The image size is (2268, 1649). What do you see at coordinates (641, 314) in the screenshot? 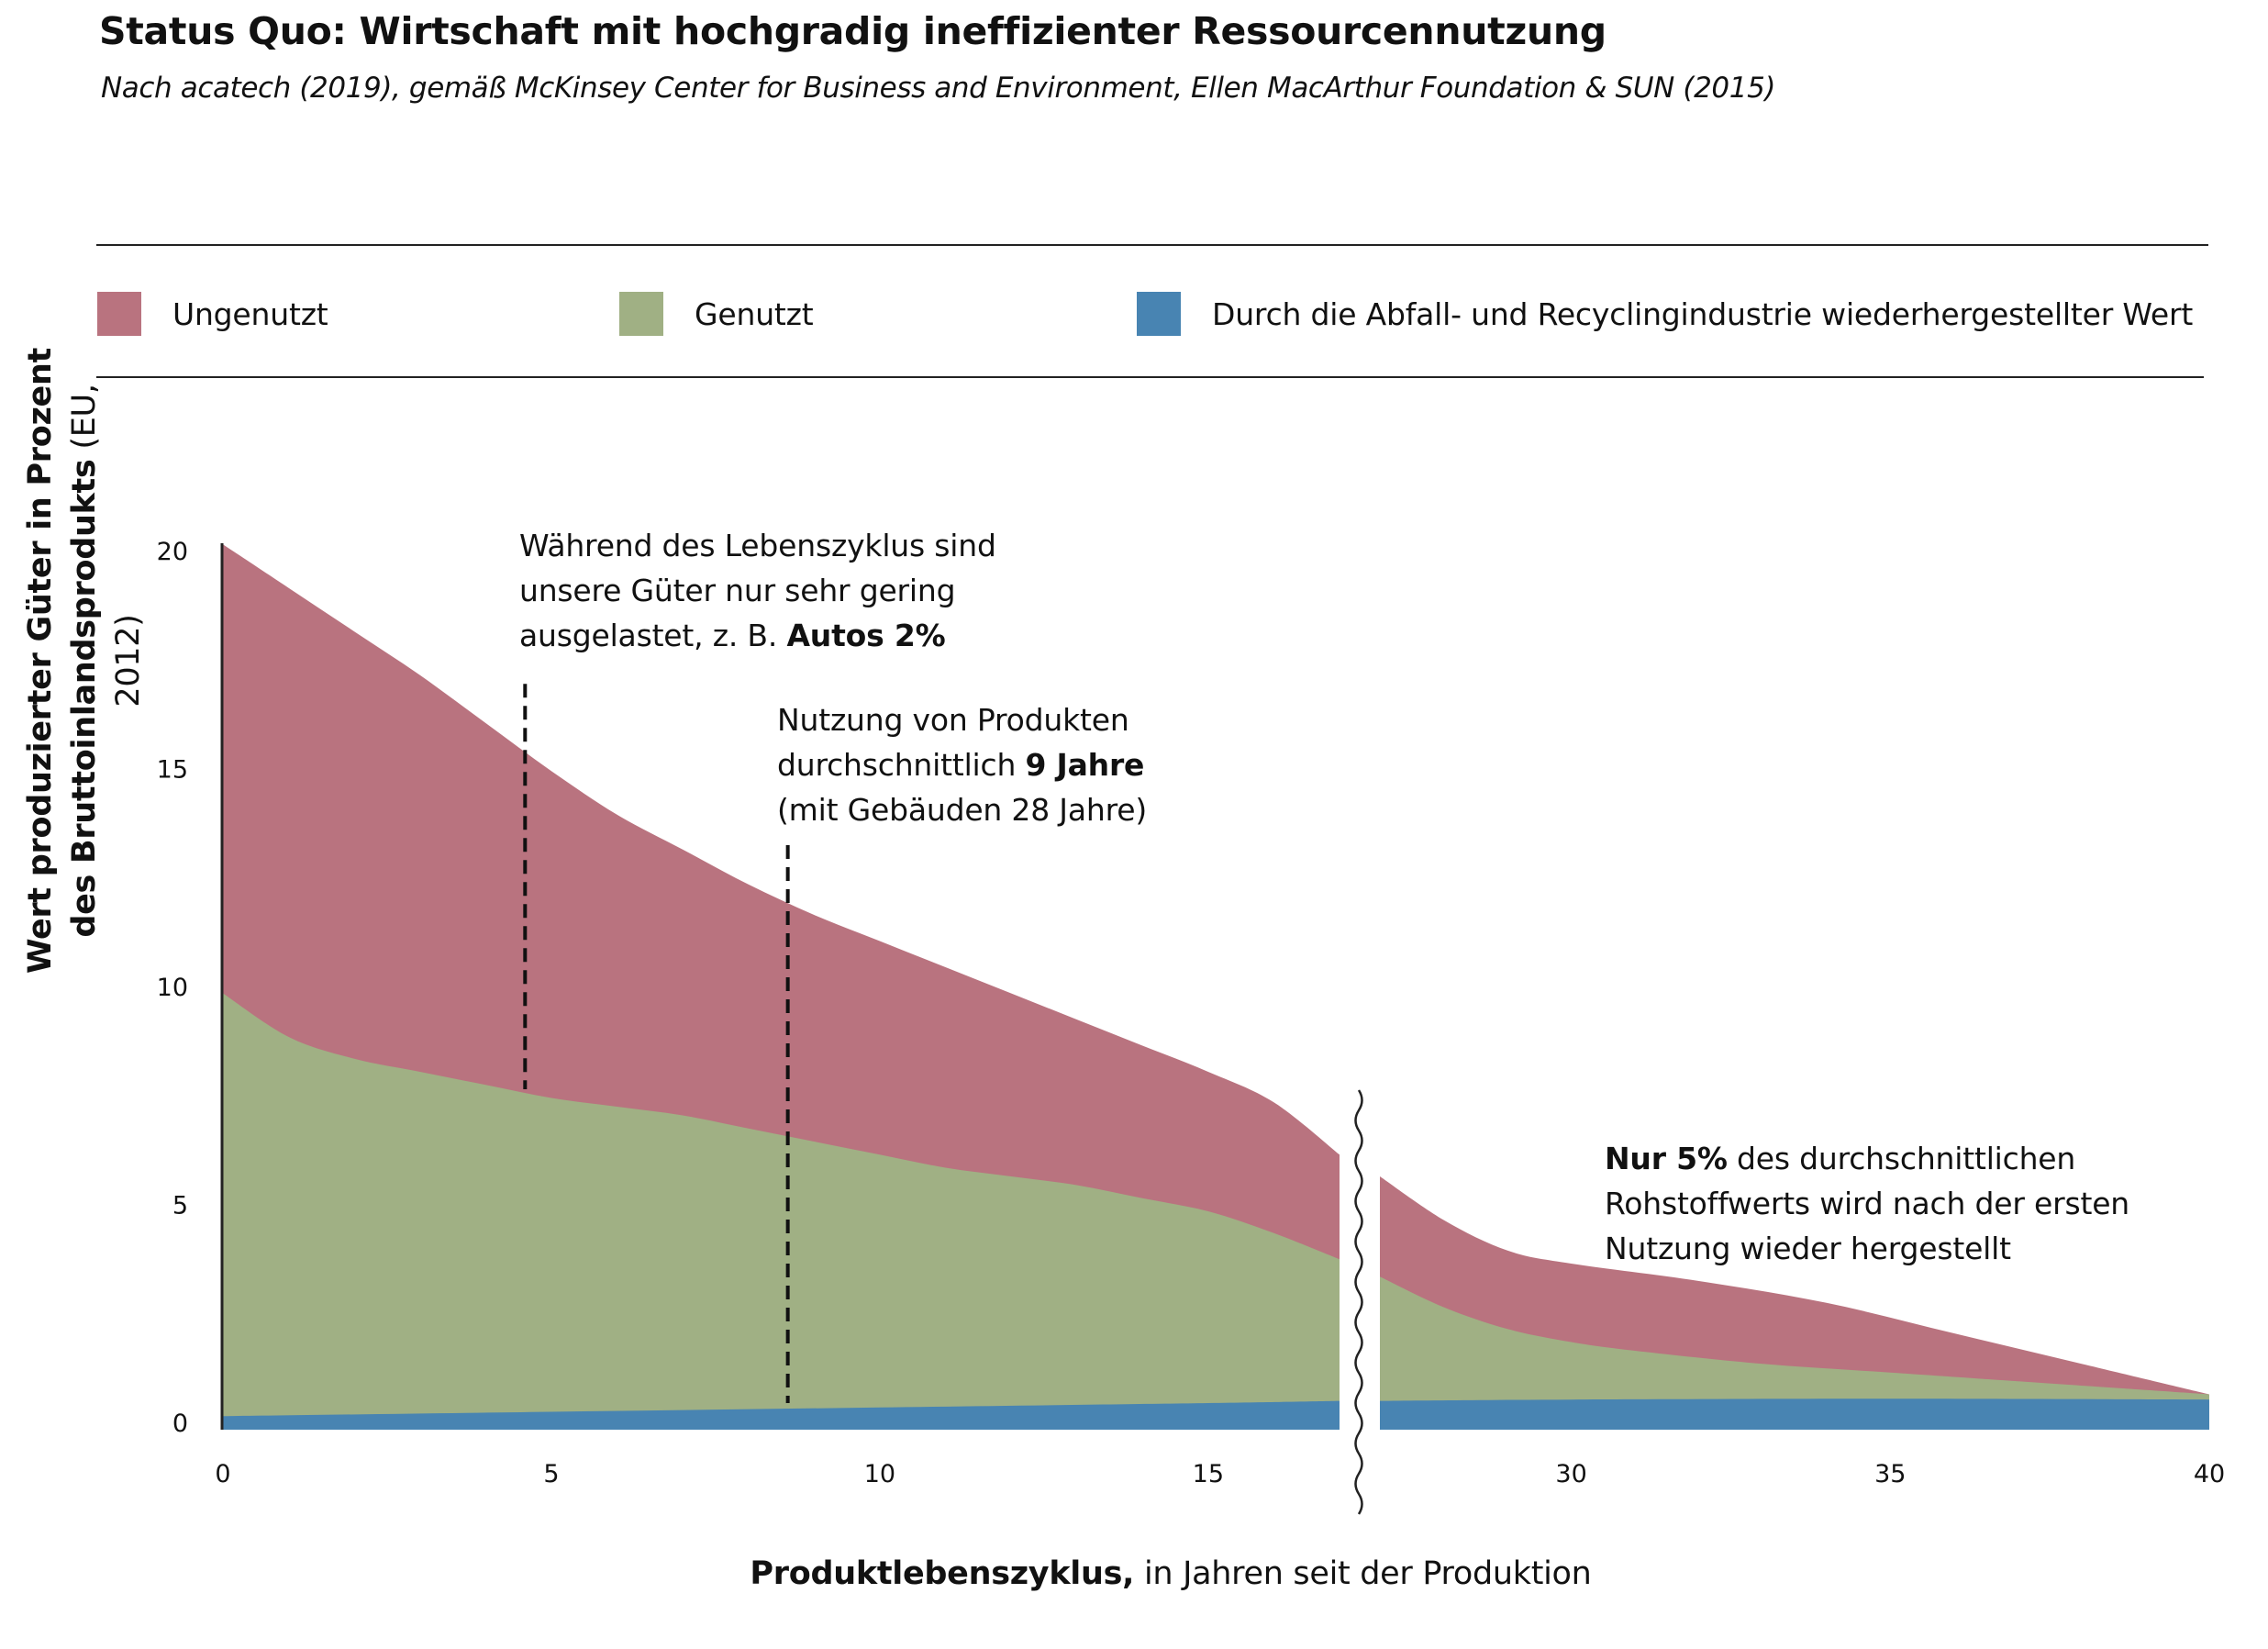
I see `legend-swatch-genutzt` at bounding box center [641, 314].